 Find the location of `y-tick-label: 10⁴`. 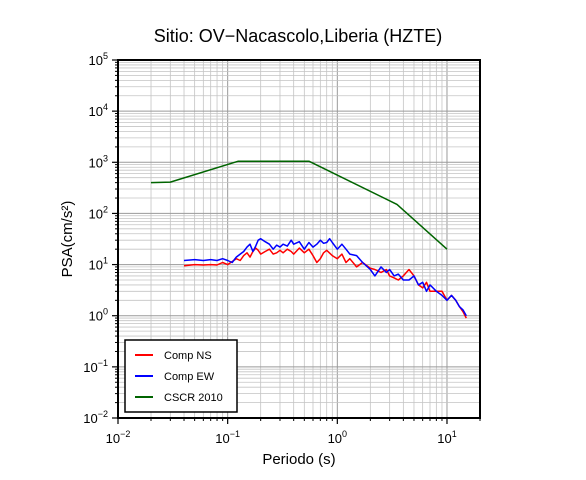

y-tick-label: 10⁴ is located at coordinates (98, 110).